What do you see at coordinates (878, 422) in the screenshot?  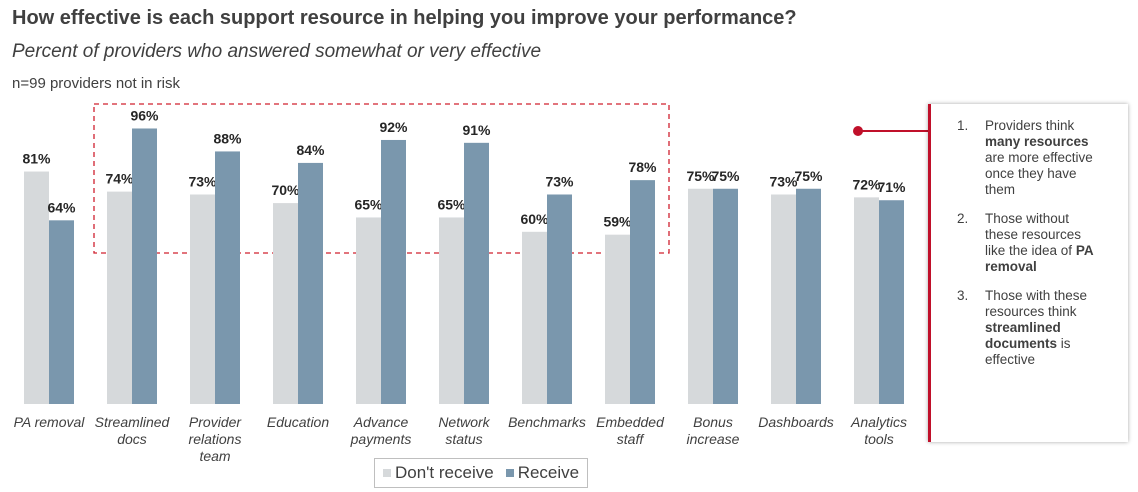 I see `category-label: Analytics` at bounding box center [878, 422].